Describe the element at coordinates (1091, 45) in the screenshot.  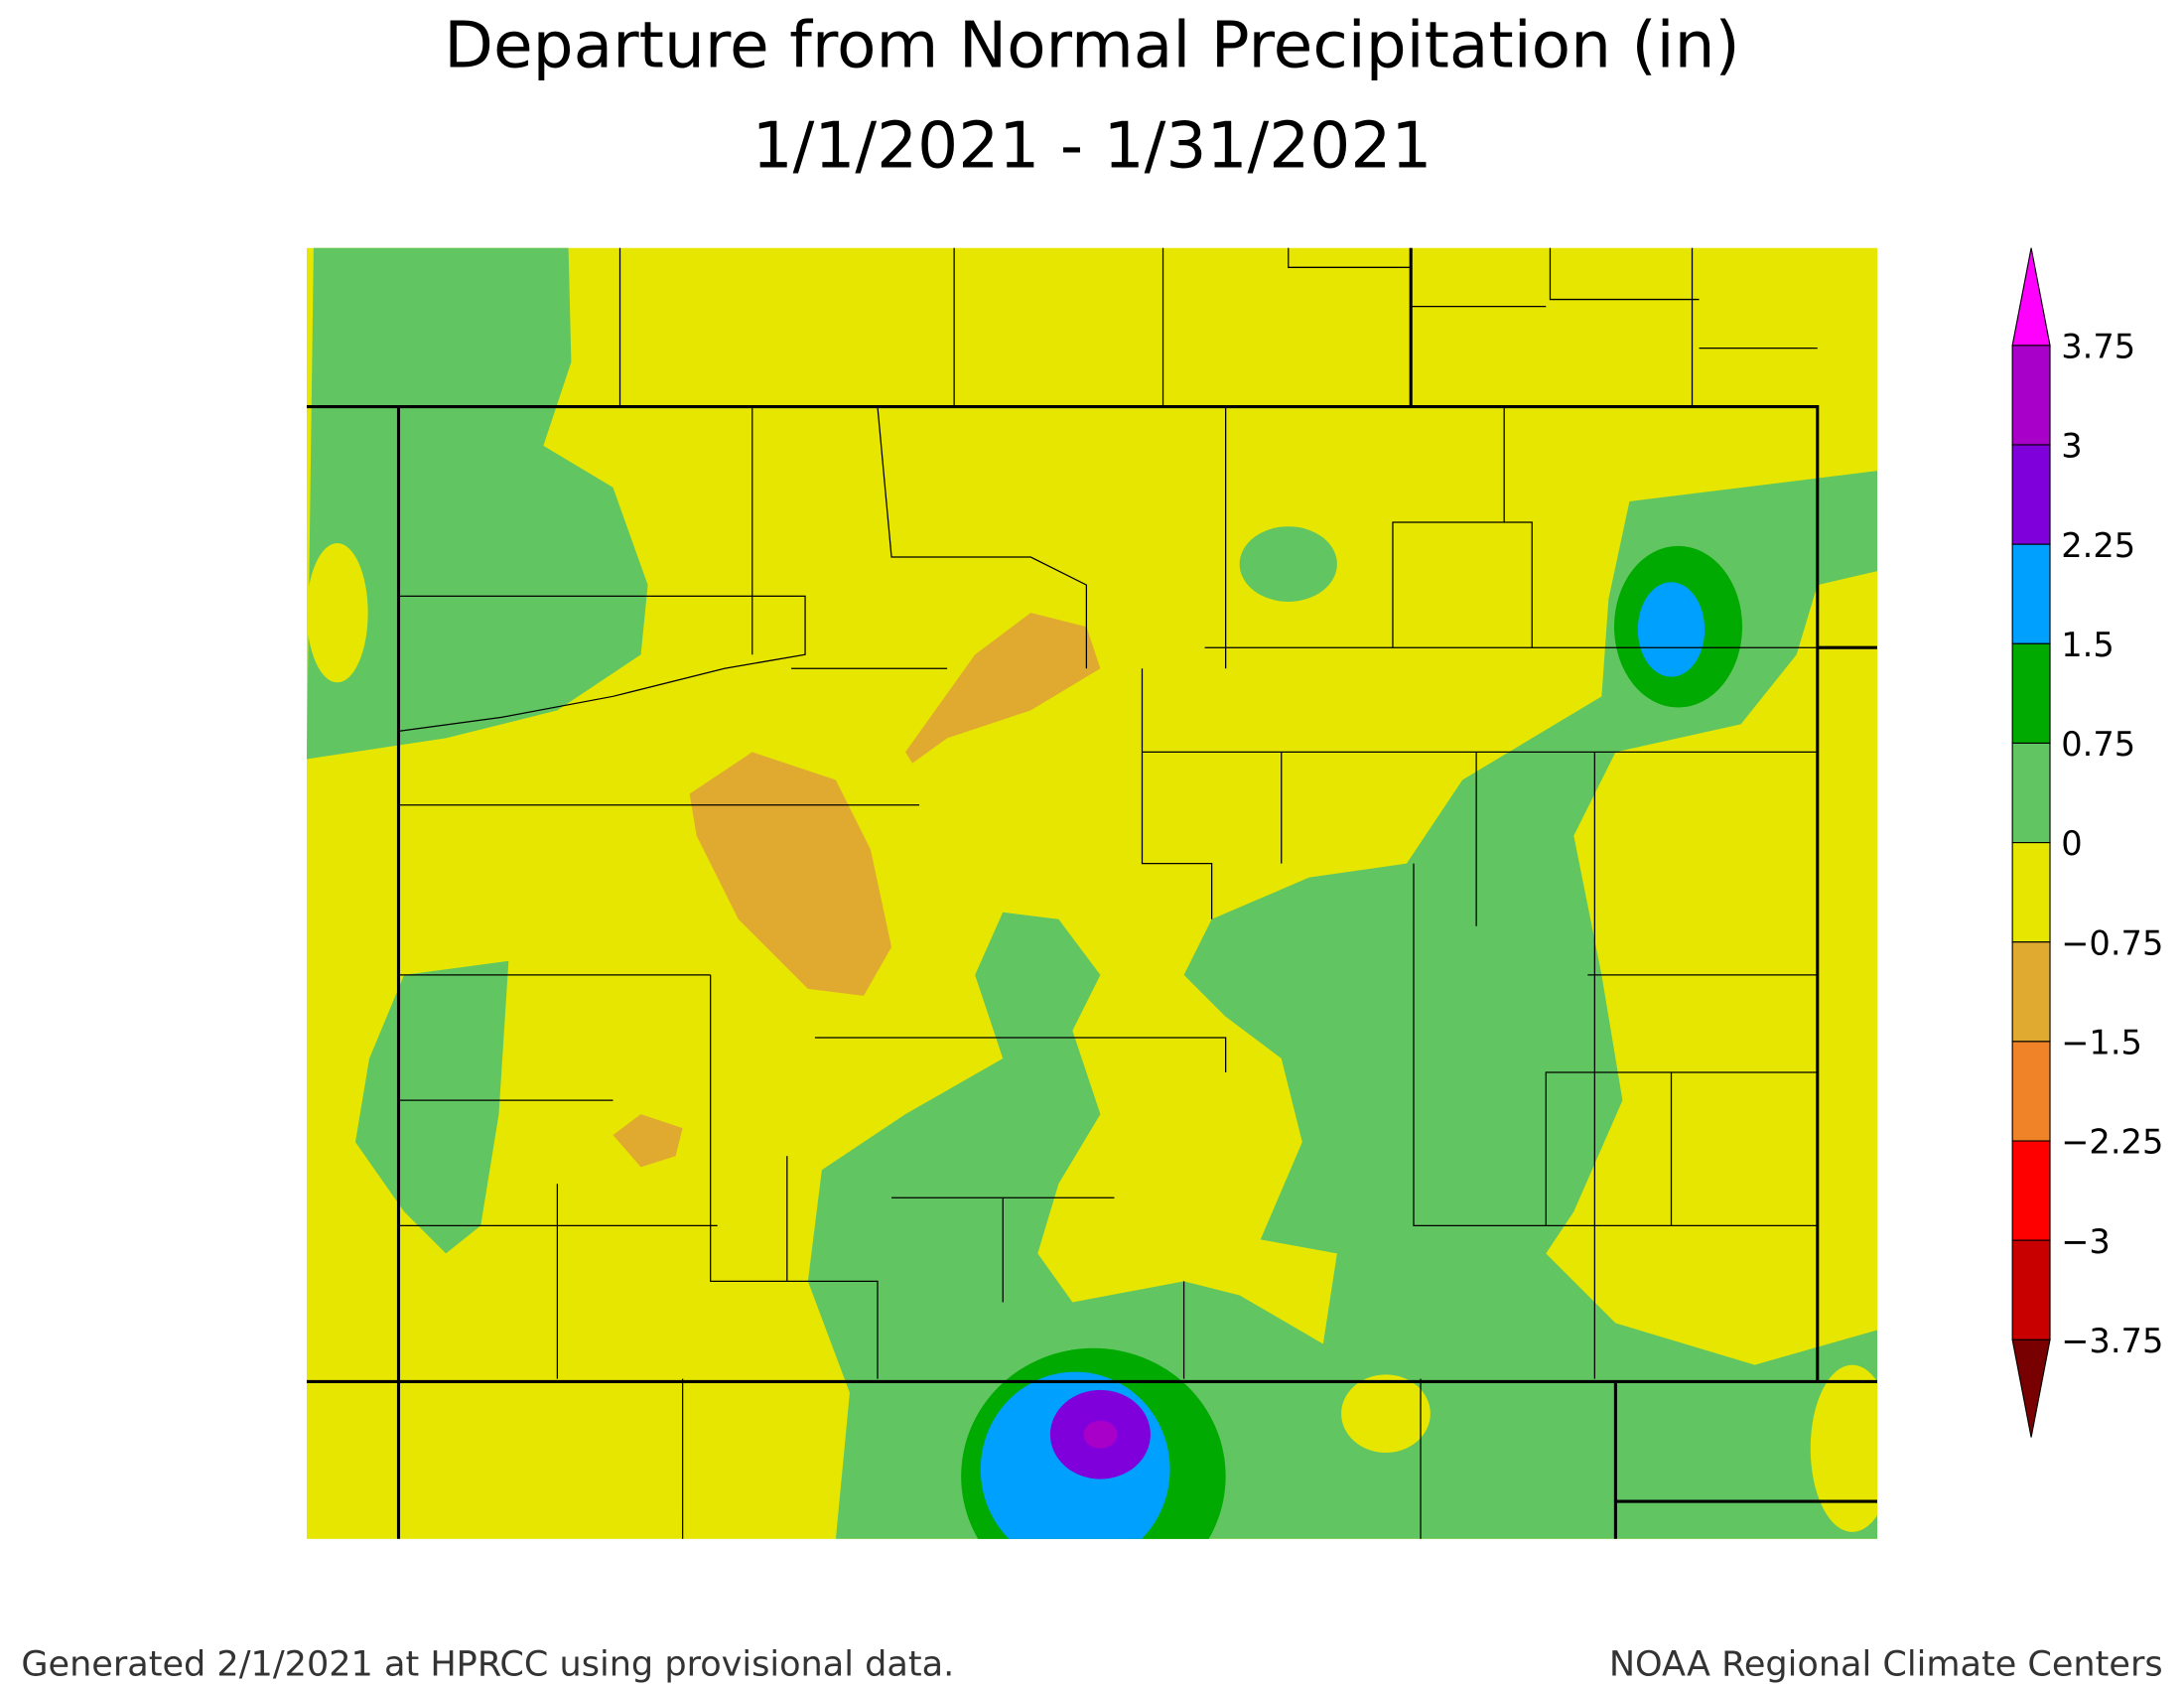
I see `title: Departure from Normal Precipitation (in)` at that location.